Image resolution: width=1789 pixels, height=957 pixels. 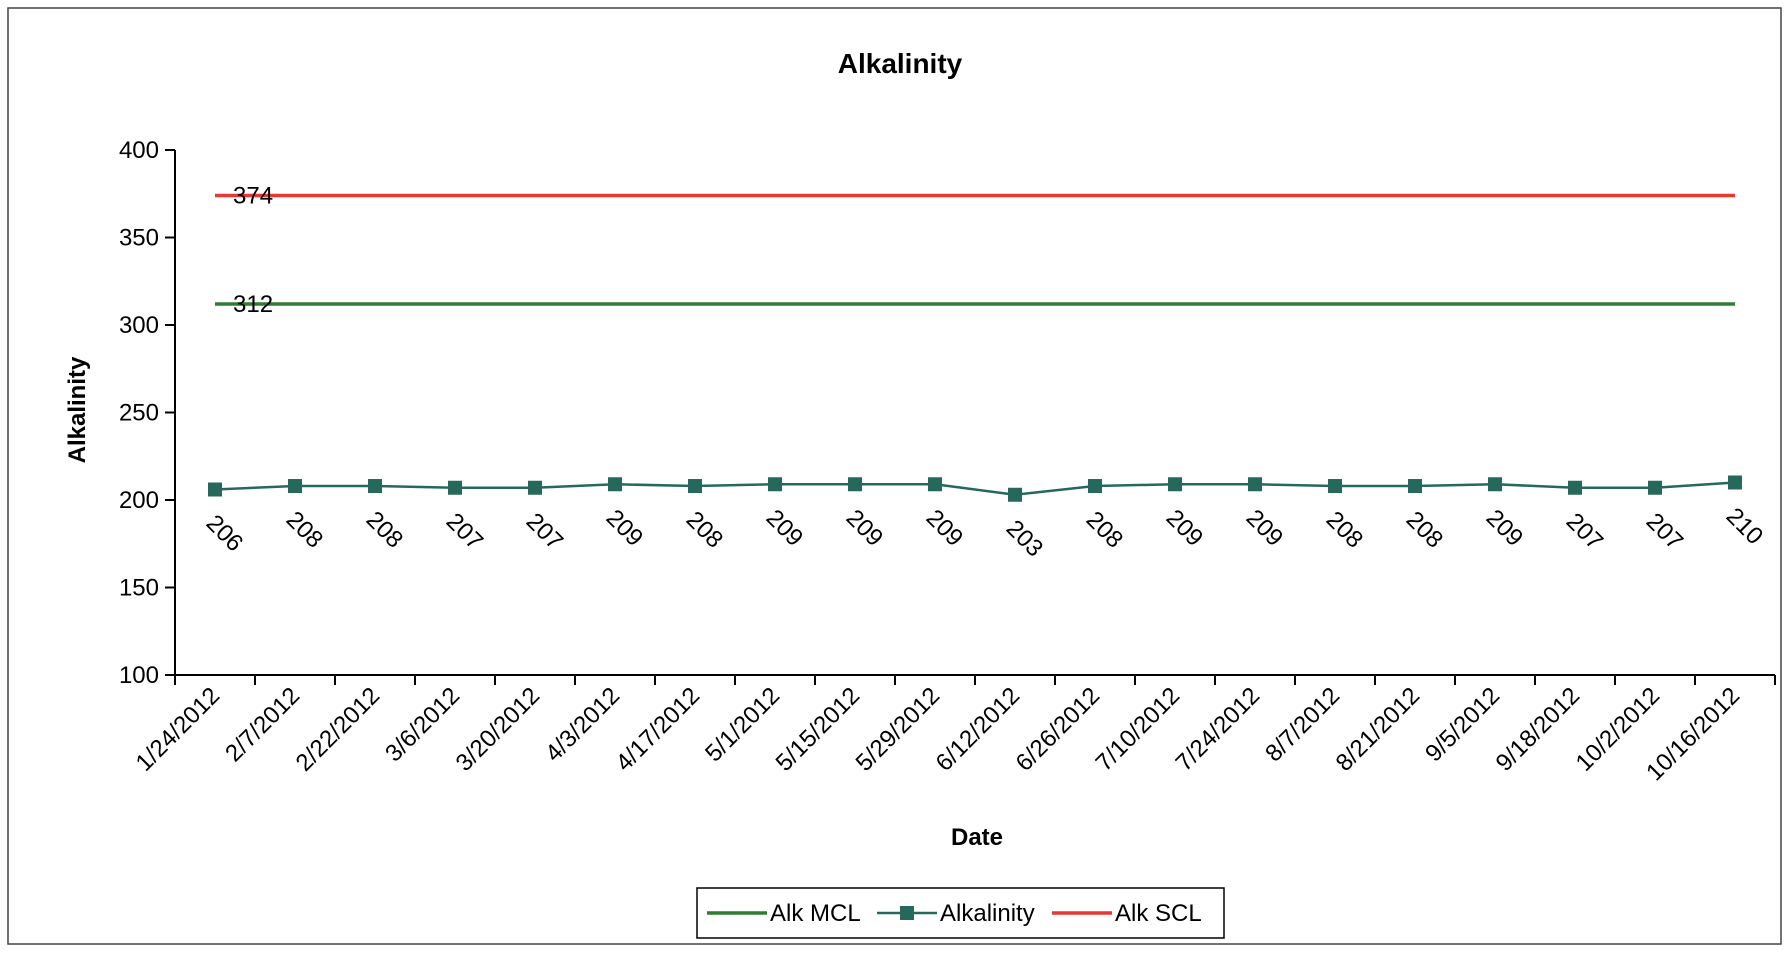 What do you see at coordinates (815, 913) in the screenshot?
I see `legend-label-alk-mcl: Alk MCL` at bounding box center [815, 913].